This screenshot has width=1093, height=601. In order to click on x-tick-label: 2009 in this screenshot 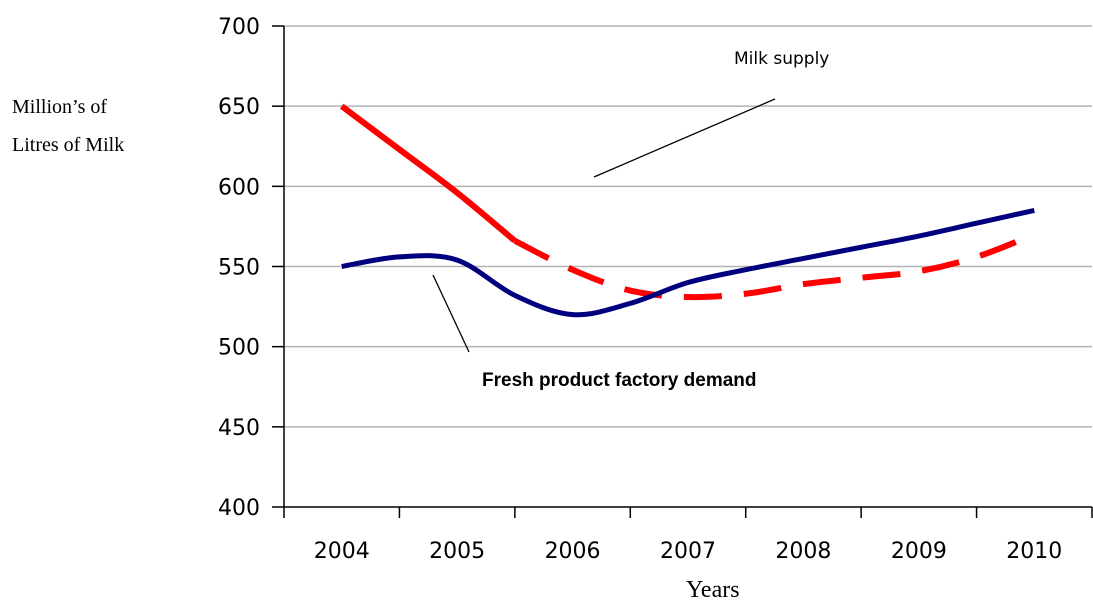, I will do `click(919, 551)`.